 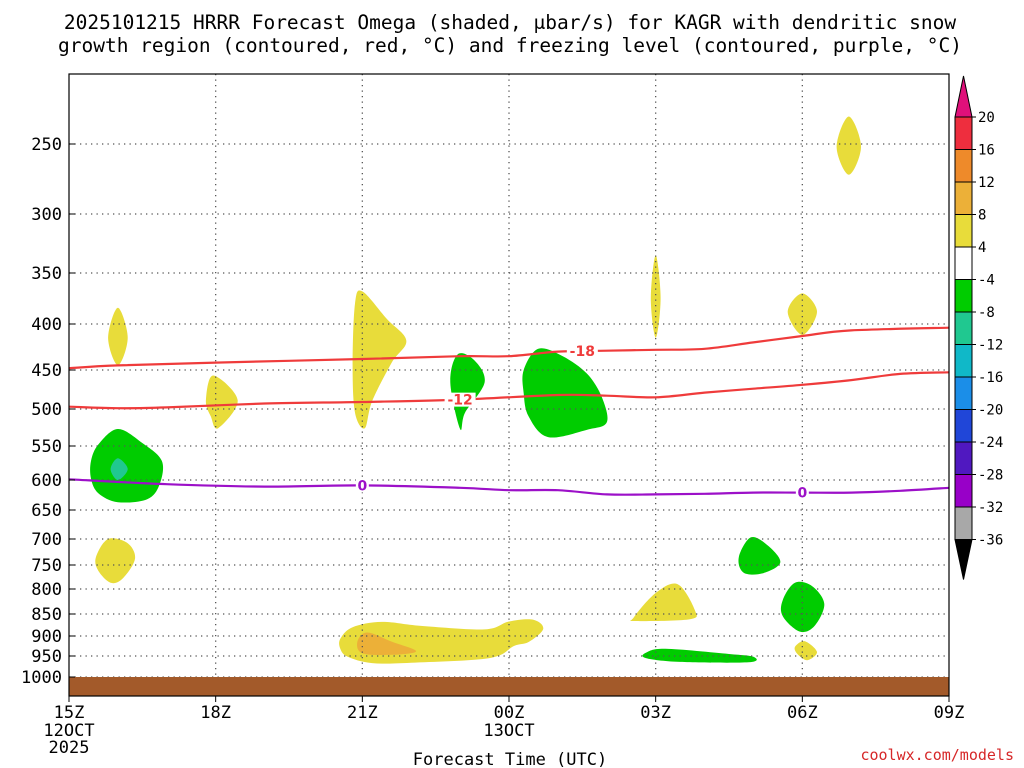 I want to click on xtick-label-03Z: 03Z, so click(x=655, y=713).